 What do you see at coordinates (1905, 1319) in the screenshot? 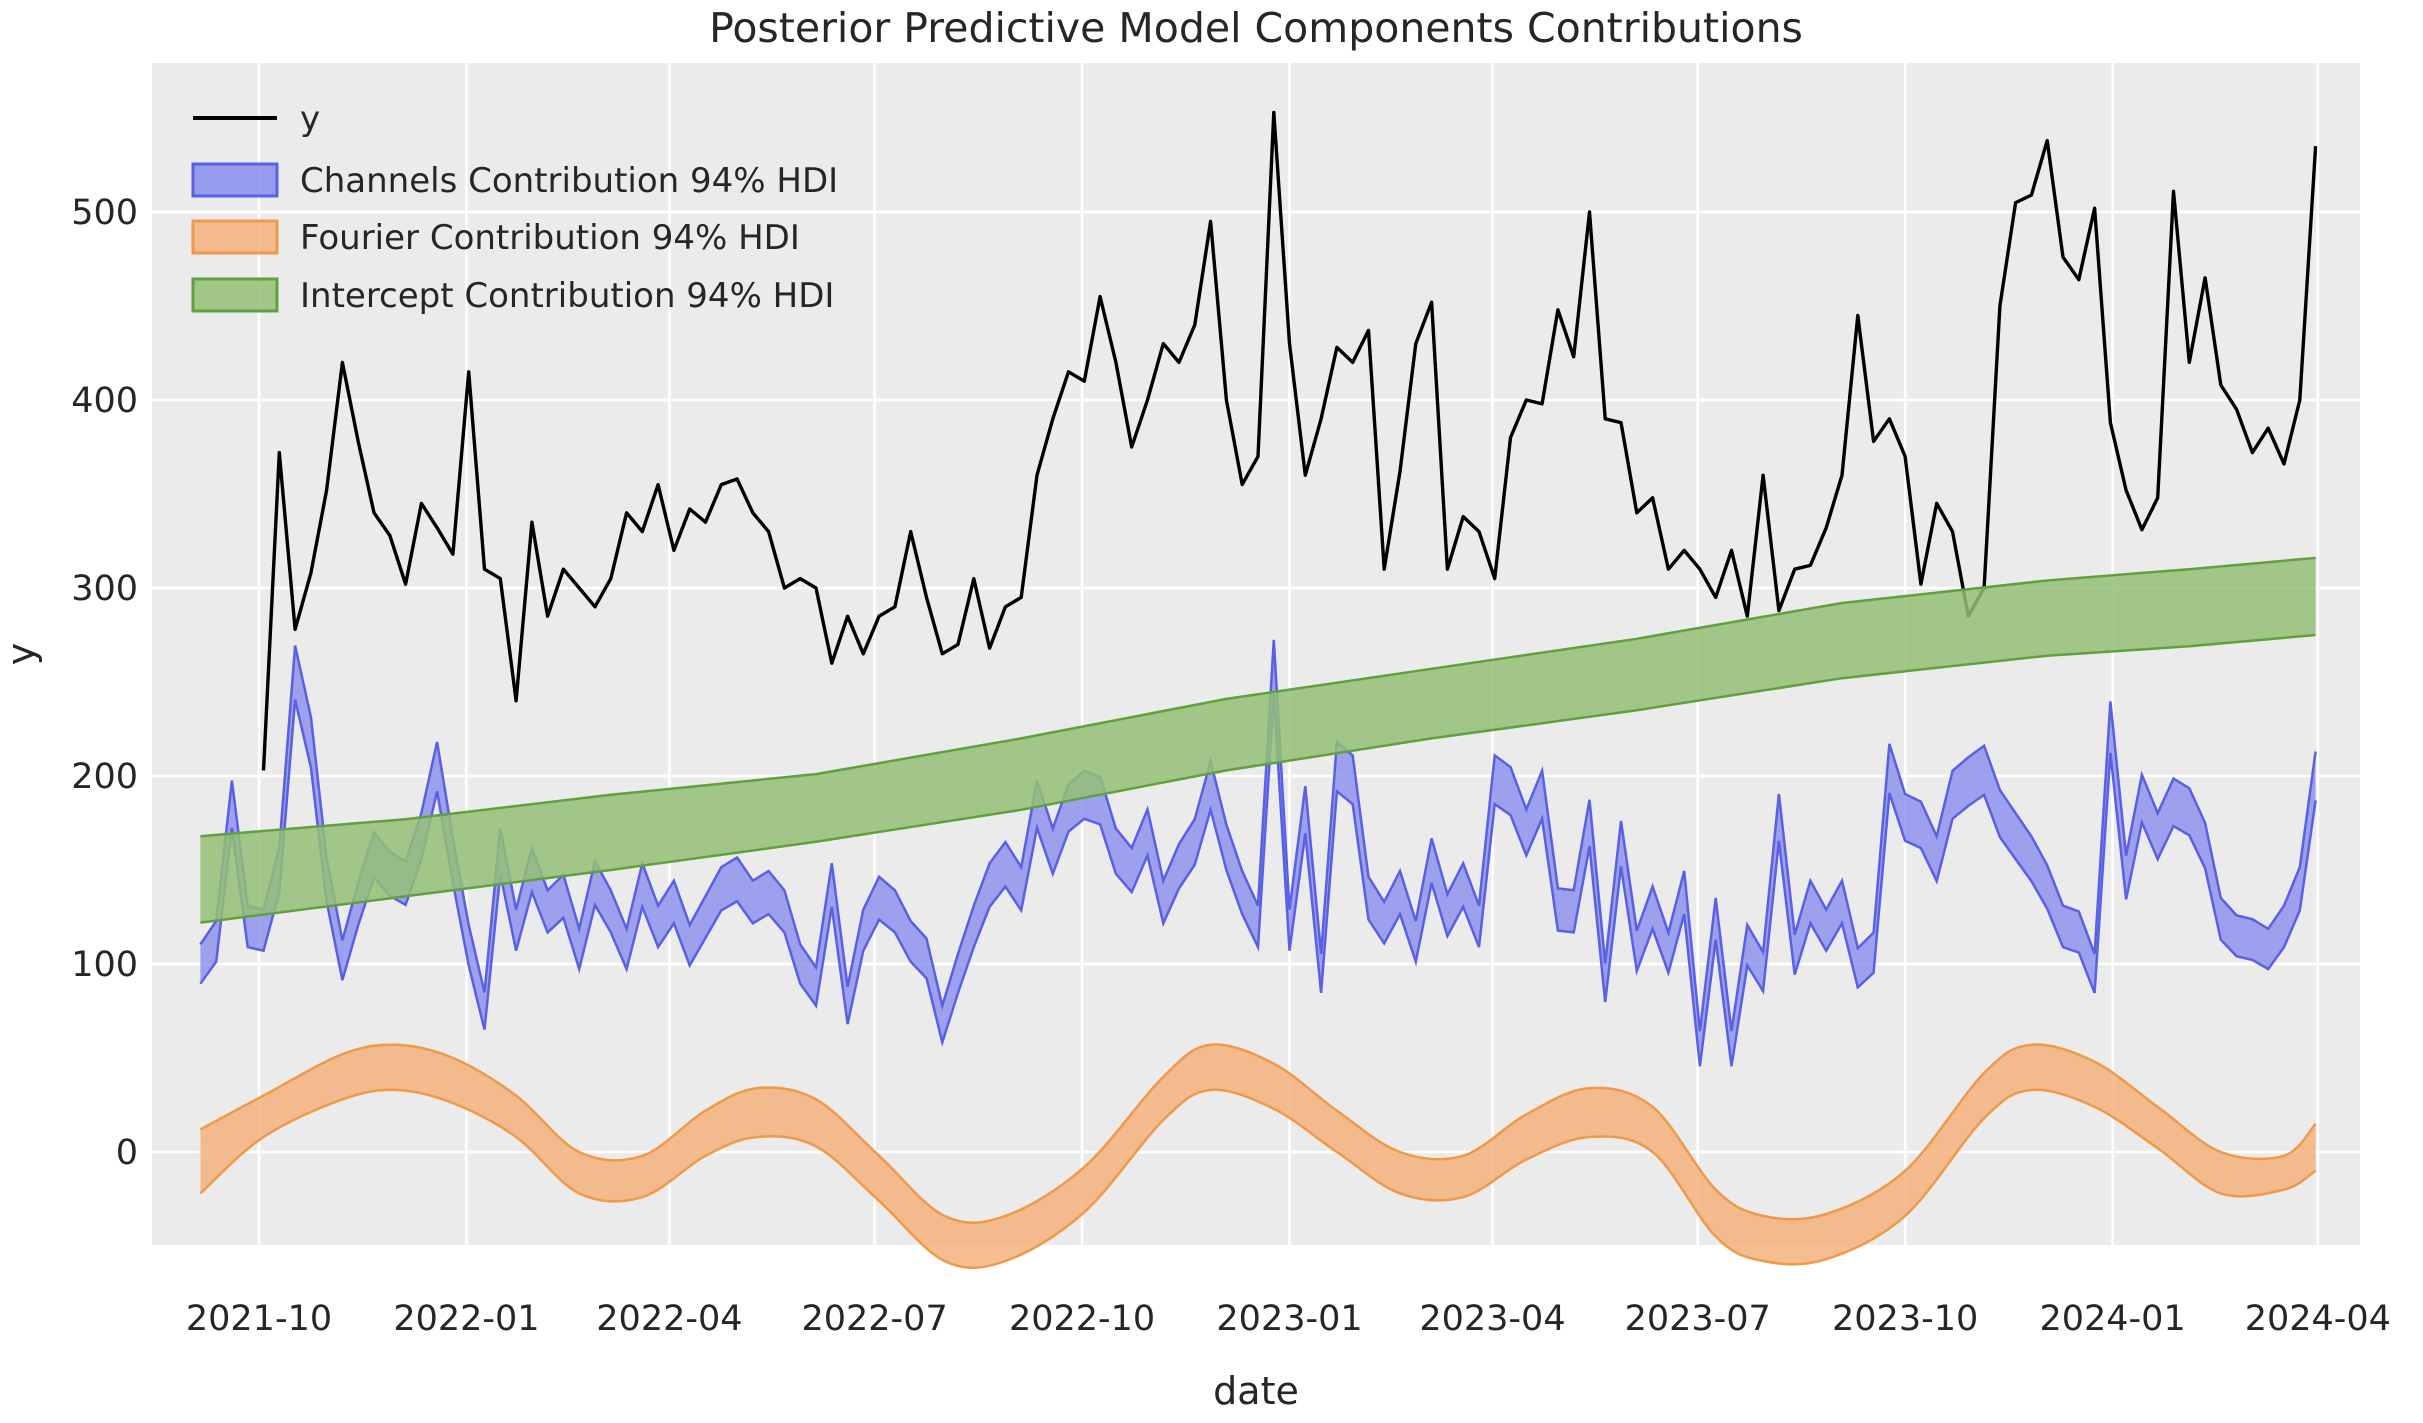
I see `x-tick-label: 2023-10` at bounding box center [1905, 1319].